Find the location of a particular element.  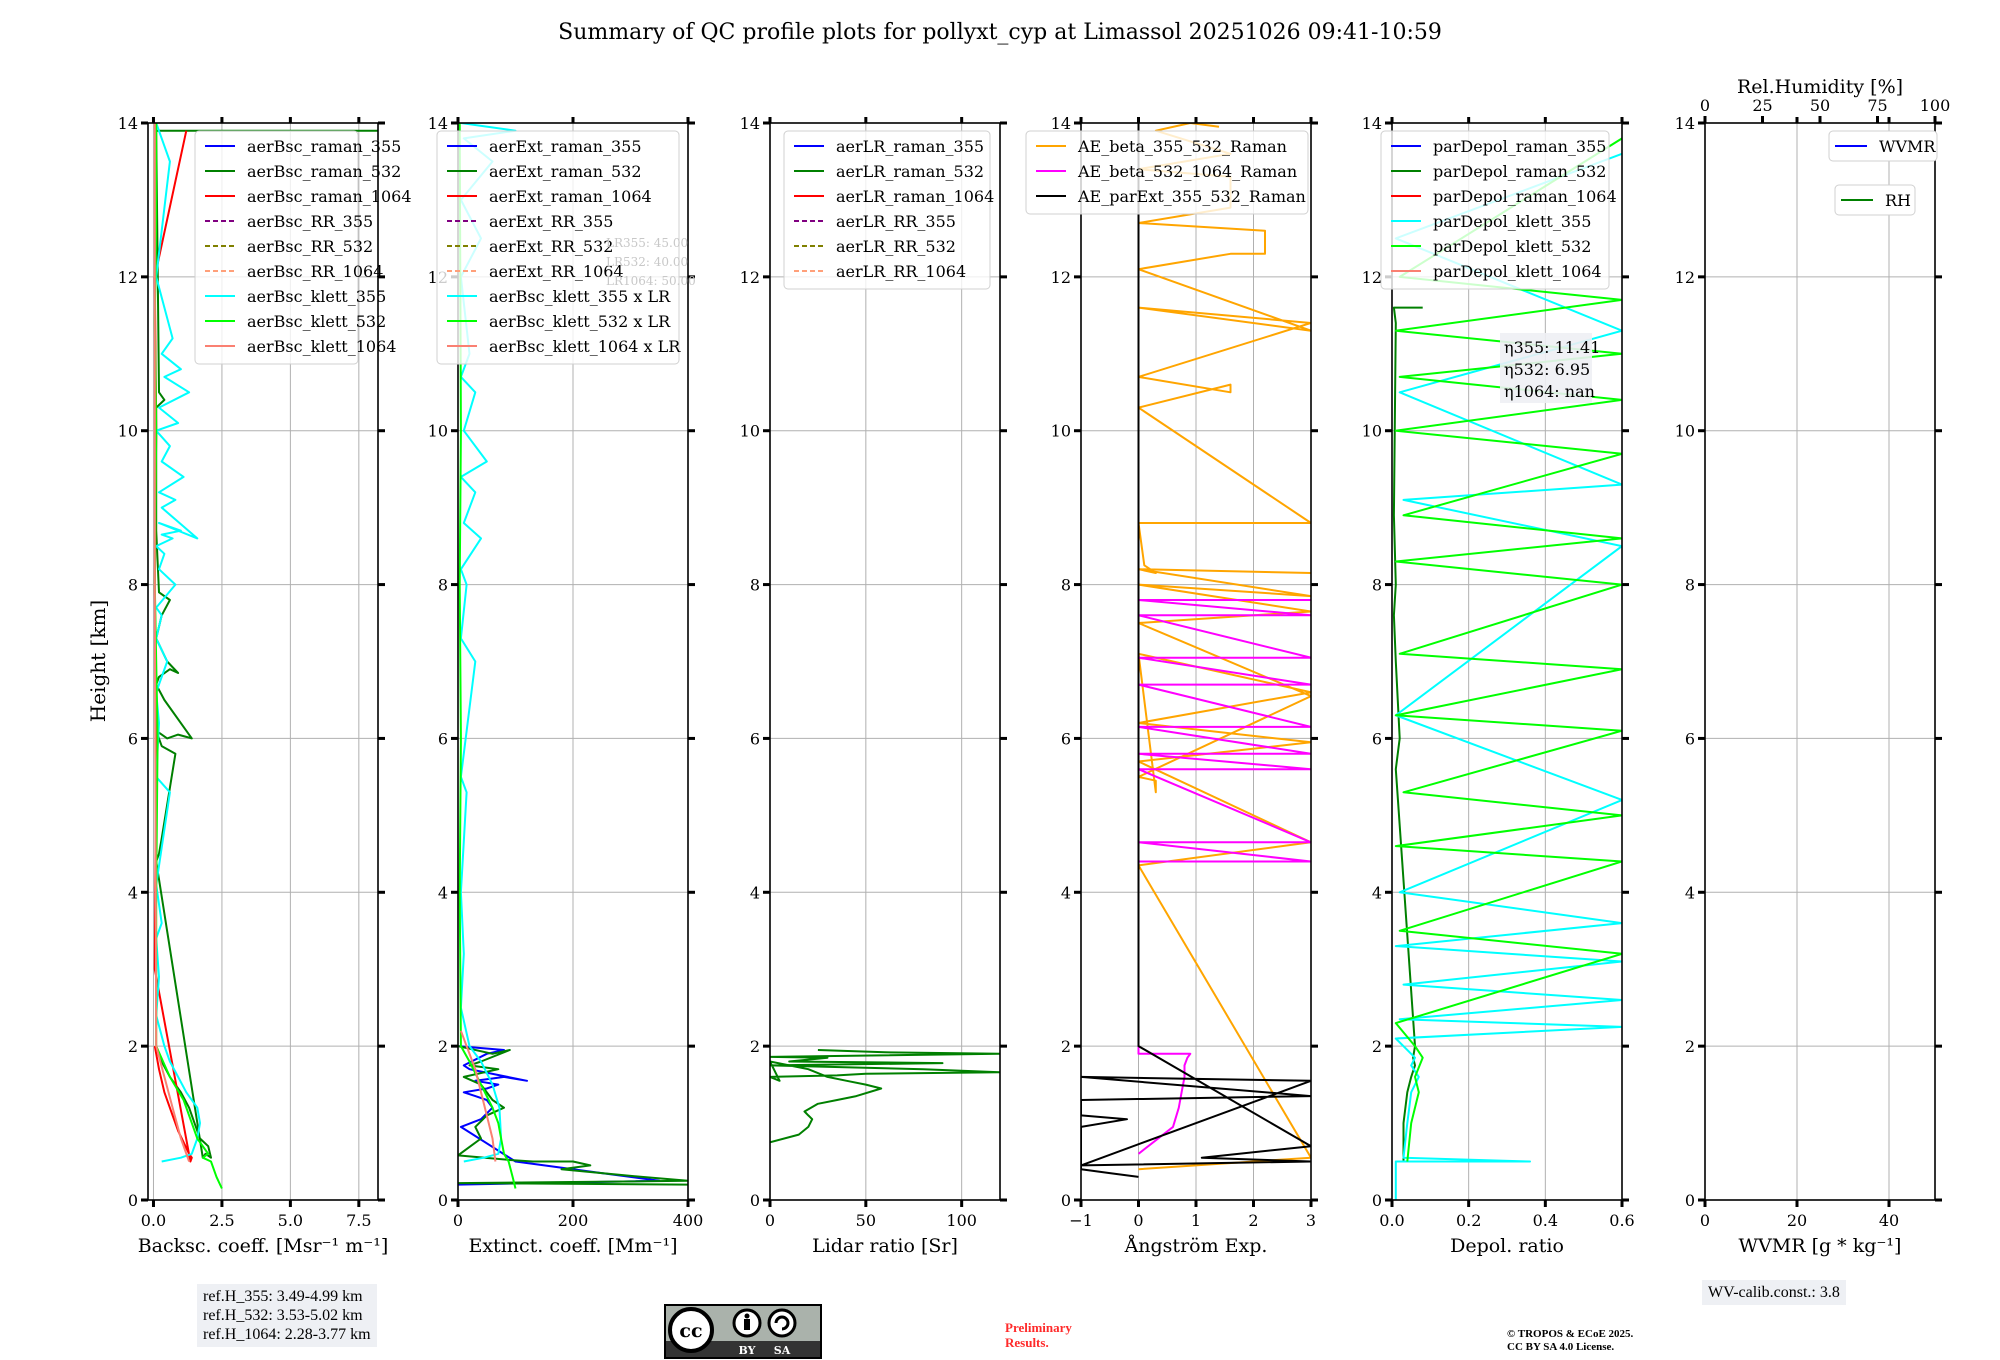

annotation-bg is located at coordinates (1546, 368).